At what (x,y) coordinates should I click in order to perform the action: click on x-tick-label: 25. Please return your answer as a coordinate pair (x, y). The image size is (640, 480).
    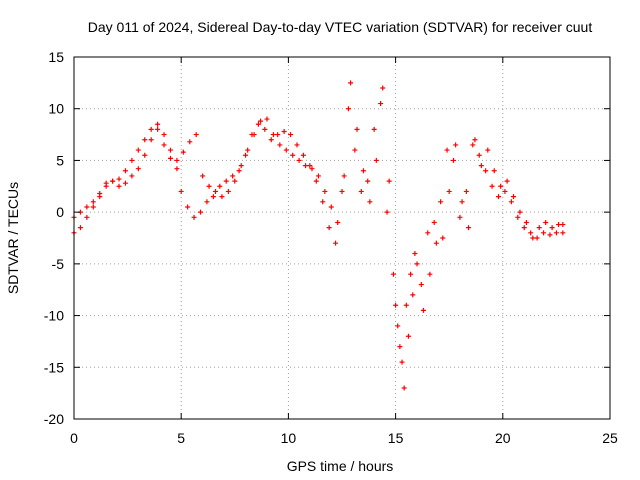
    Looking at the image, I should click on (610, 438).